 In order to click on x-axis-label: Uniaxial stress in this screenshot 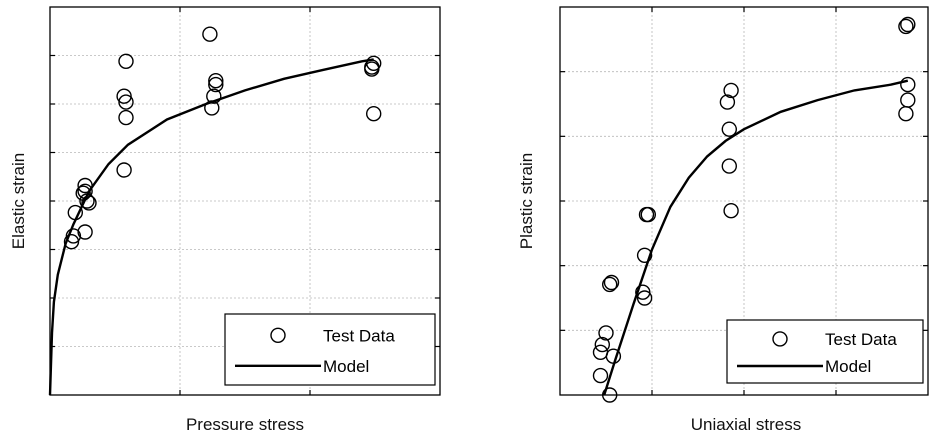, I will do `click(746, 424)`.